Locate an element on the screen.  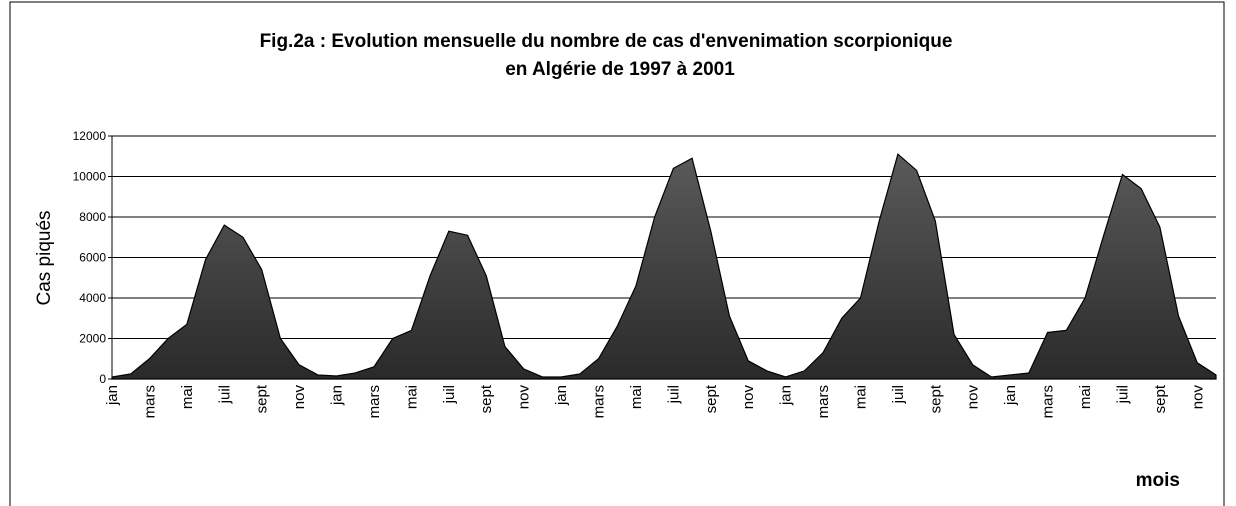
y-axis-label: Cas piqués is located at coordinates (44, 257).